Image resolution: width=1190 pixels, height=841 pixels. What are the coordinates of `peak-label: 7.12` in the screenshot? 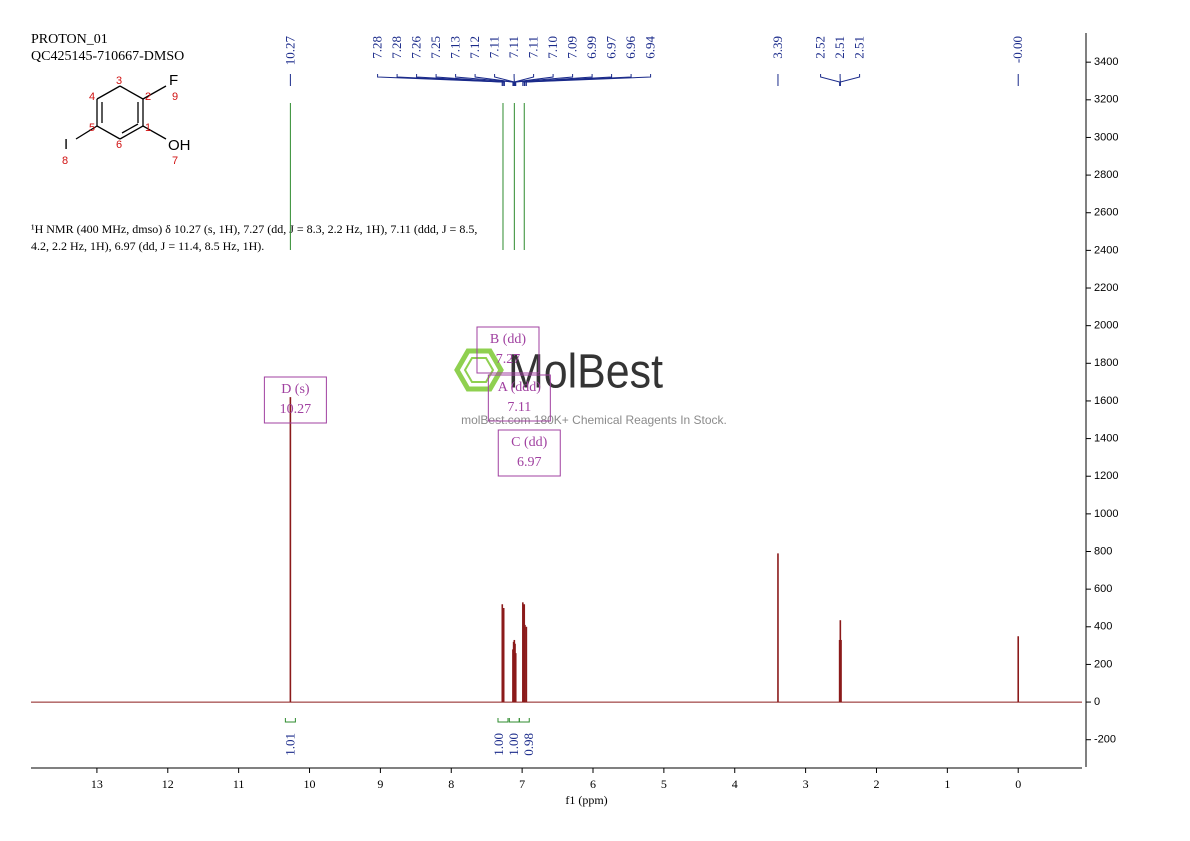 It's located at (474, 47).